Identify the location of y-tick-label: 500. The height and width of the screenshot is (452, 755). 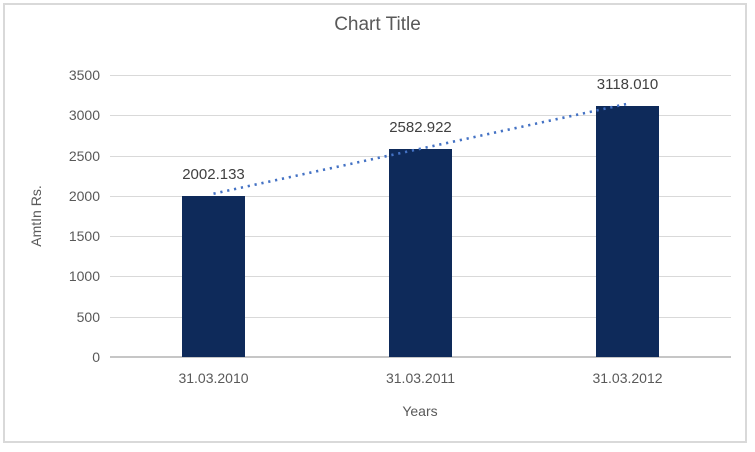
(88, 316).